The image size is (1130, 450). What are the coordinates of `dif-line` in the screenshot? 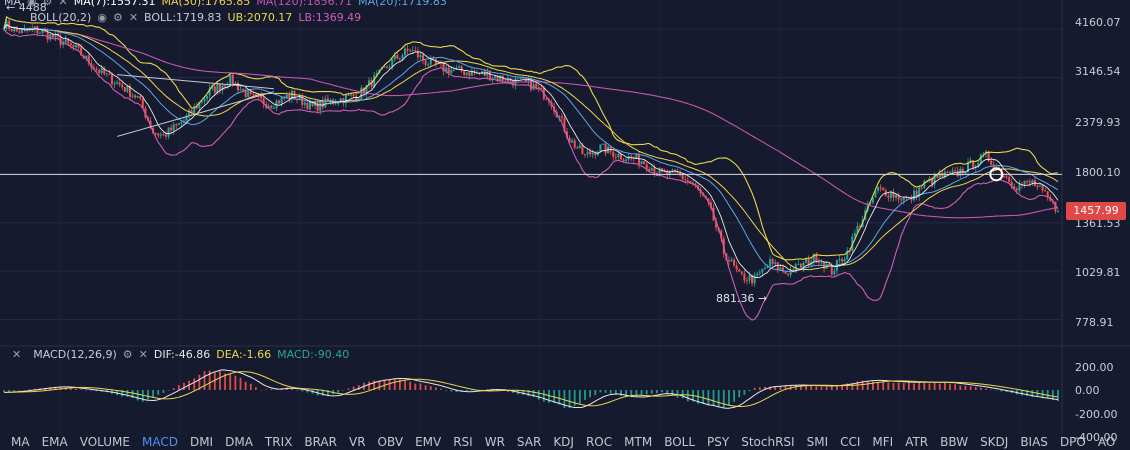 It's located at (531, 389).